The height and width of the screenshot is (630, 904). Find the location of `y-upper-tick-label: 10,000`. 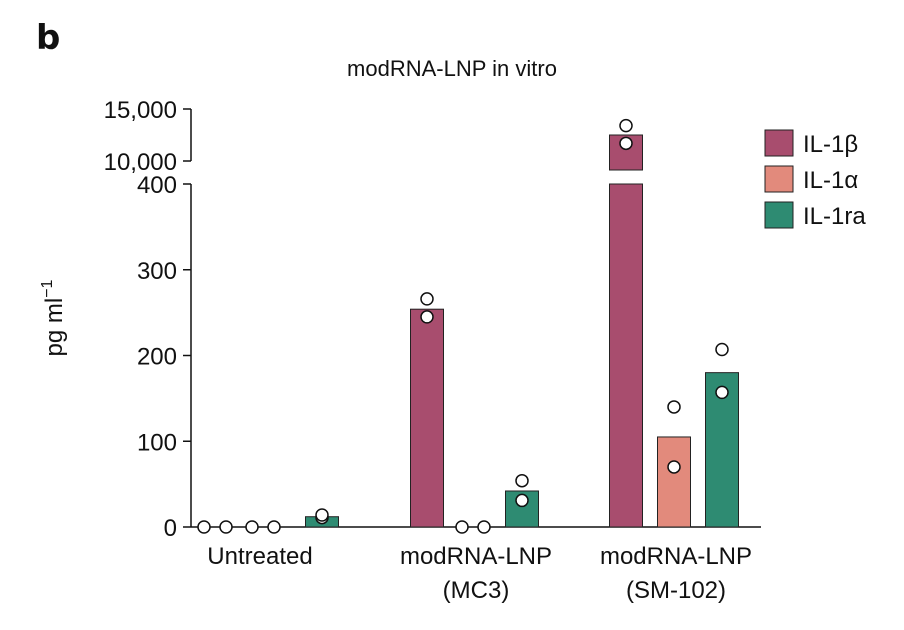

y-upper-tick-label: 10,000 is located at coordinates (140, 162).